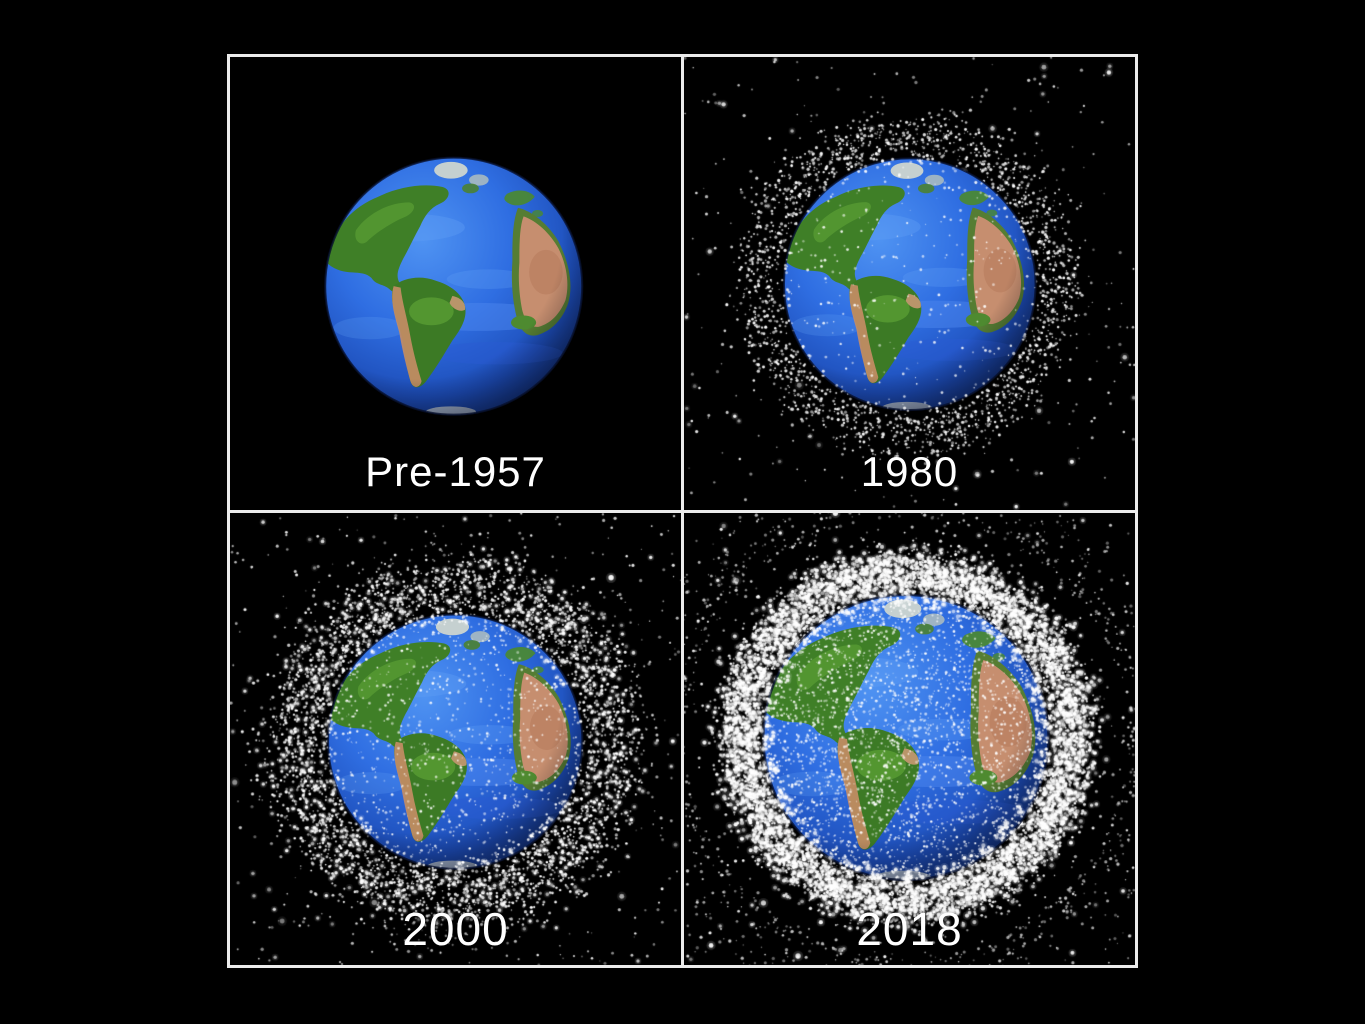 The width and height of the screenshot is (1365, 1024). I want to click on panel-2000: 2000, so click(455, 738).